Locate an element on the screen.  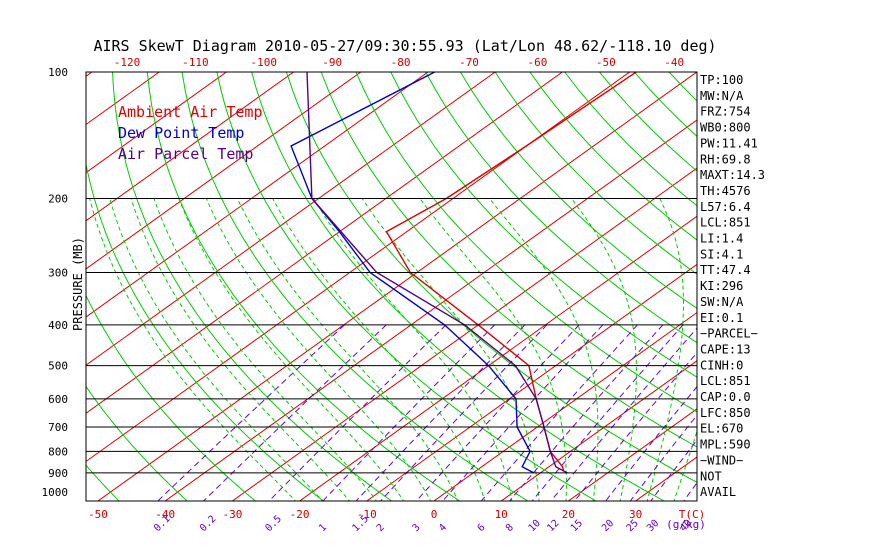
parameter-line: MAXT:14.3 is located at coordinates (732, 175).